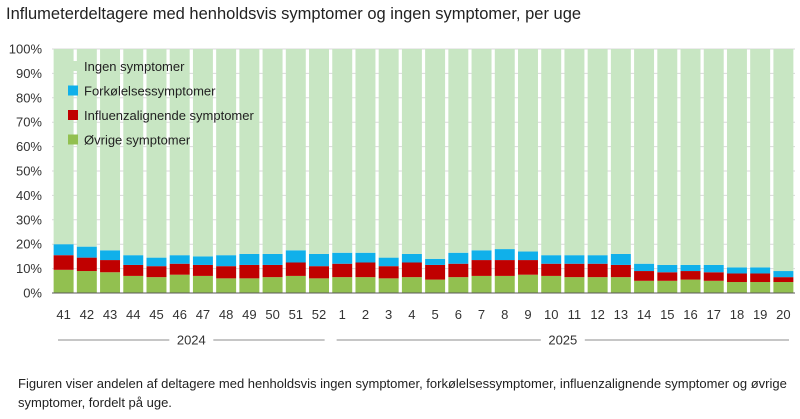 This screenshot has height=419, width=800. I want to click on x-tick-label: 45, so click(156, 314).